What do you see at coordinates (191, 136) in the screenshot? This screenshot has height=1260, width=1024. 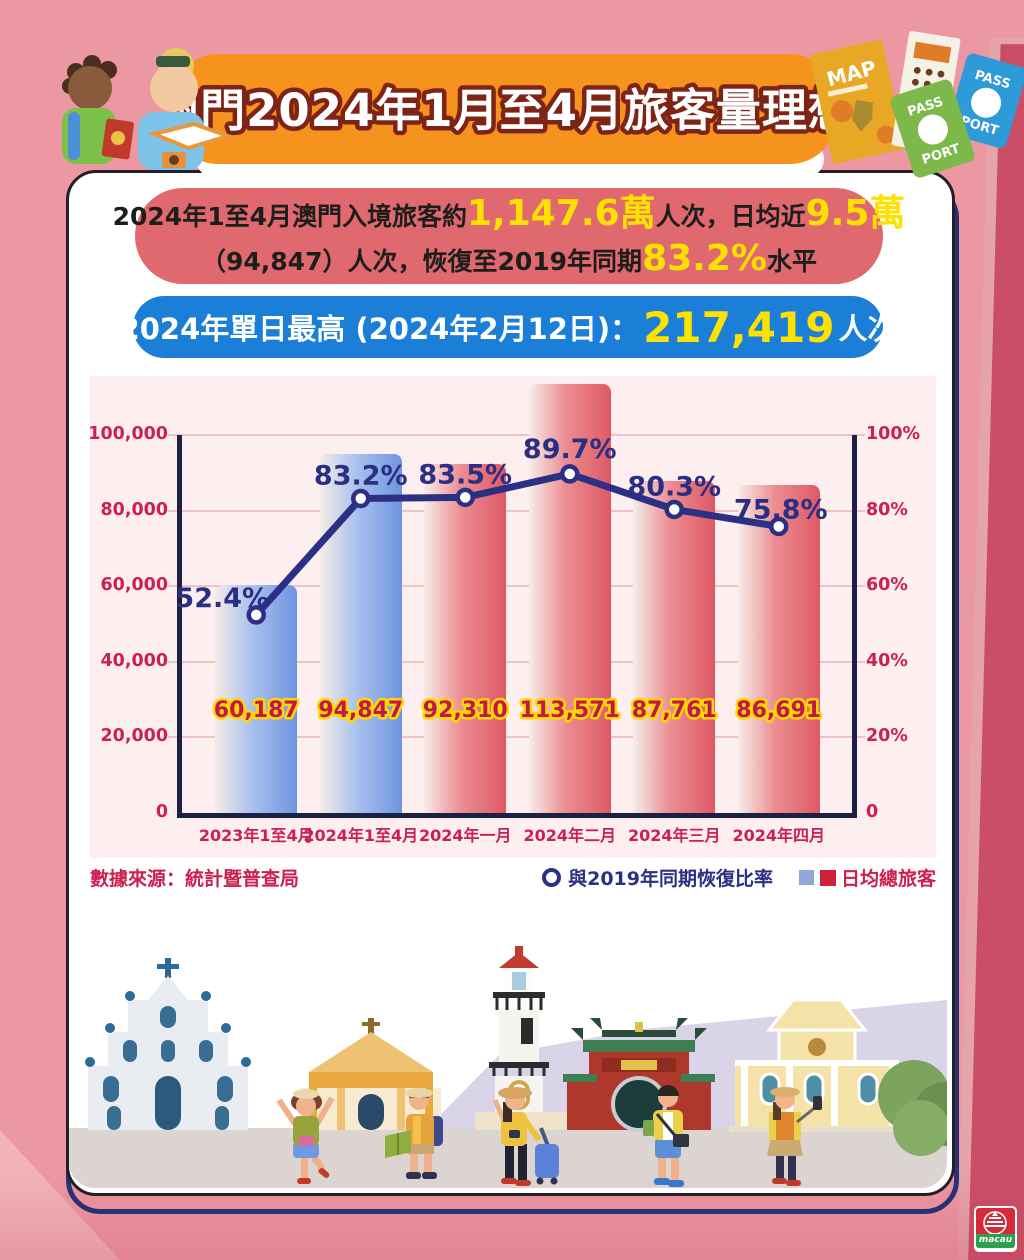 I see `map-in-hands` at bounding box center [191, 136].